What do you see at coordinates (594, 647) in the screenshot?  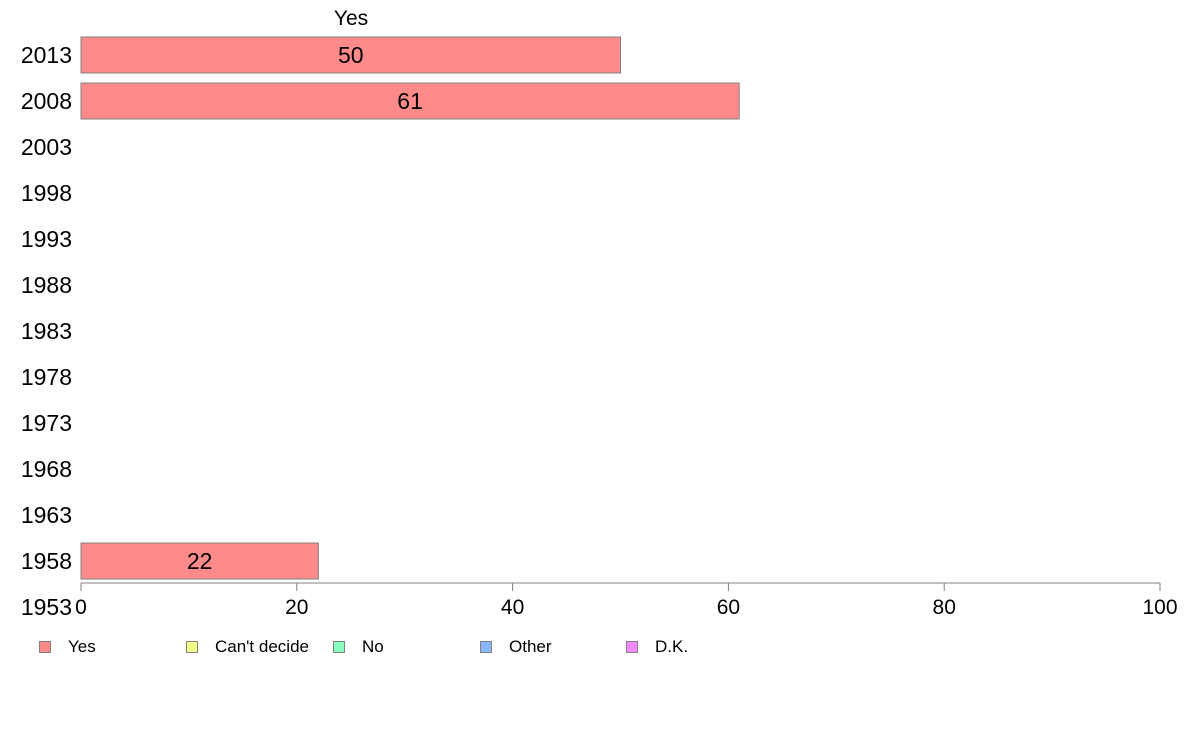 I see `legend: Yes Can't decide No Other D.K.` at bounding box center [594, 647].